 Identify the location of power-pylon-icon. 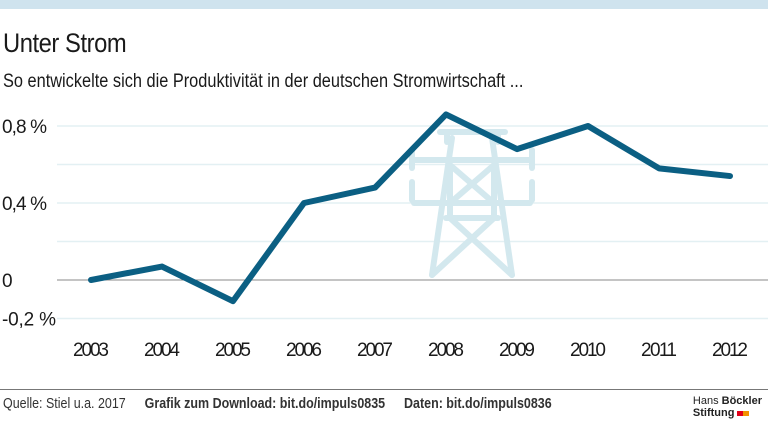
(472, 203).